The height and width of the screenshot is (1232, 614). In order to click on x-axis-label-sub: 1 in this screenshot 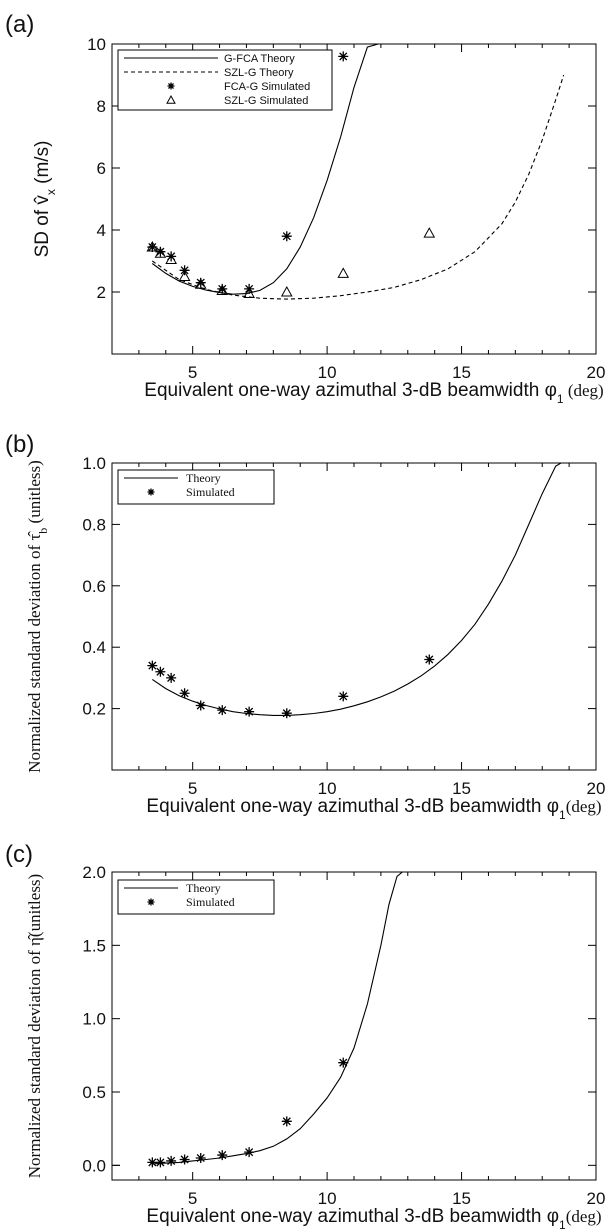, I will do `click(562, 815)`.